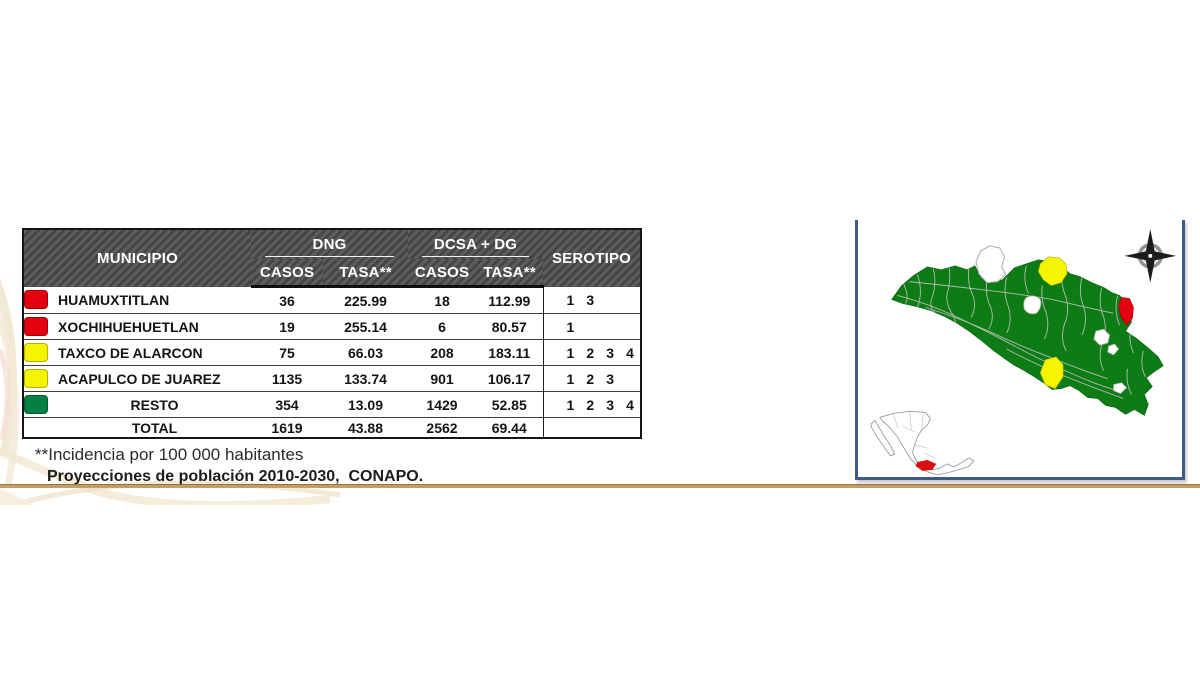  Describe the element at coordinates (154, 326) in the screenshot. I see `municipio-cell: XOCHIHUEHUETLAN` at that location.